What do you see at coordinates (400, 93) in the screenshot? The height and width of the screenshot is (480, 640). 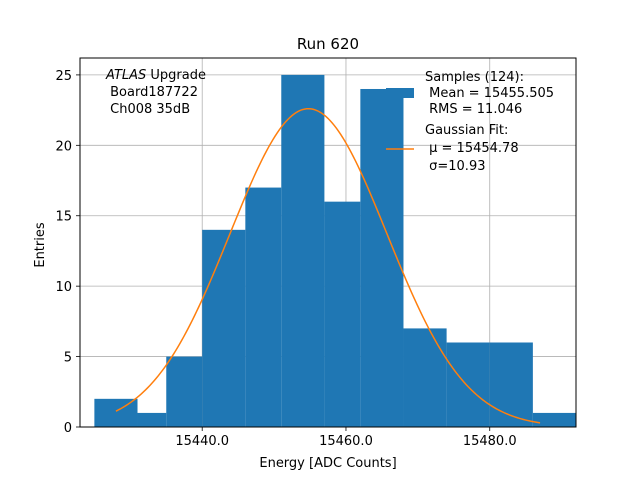 I see `legend-samples-swatch` at bounding box center [400, 93].